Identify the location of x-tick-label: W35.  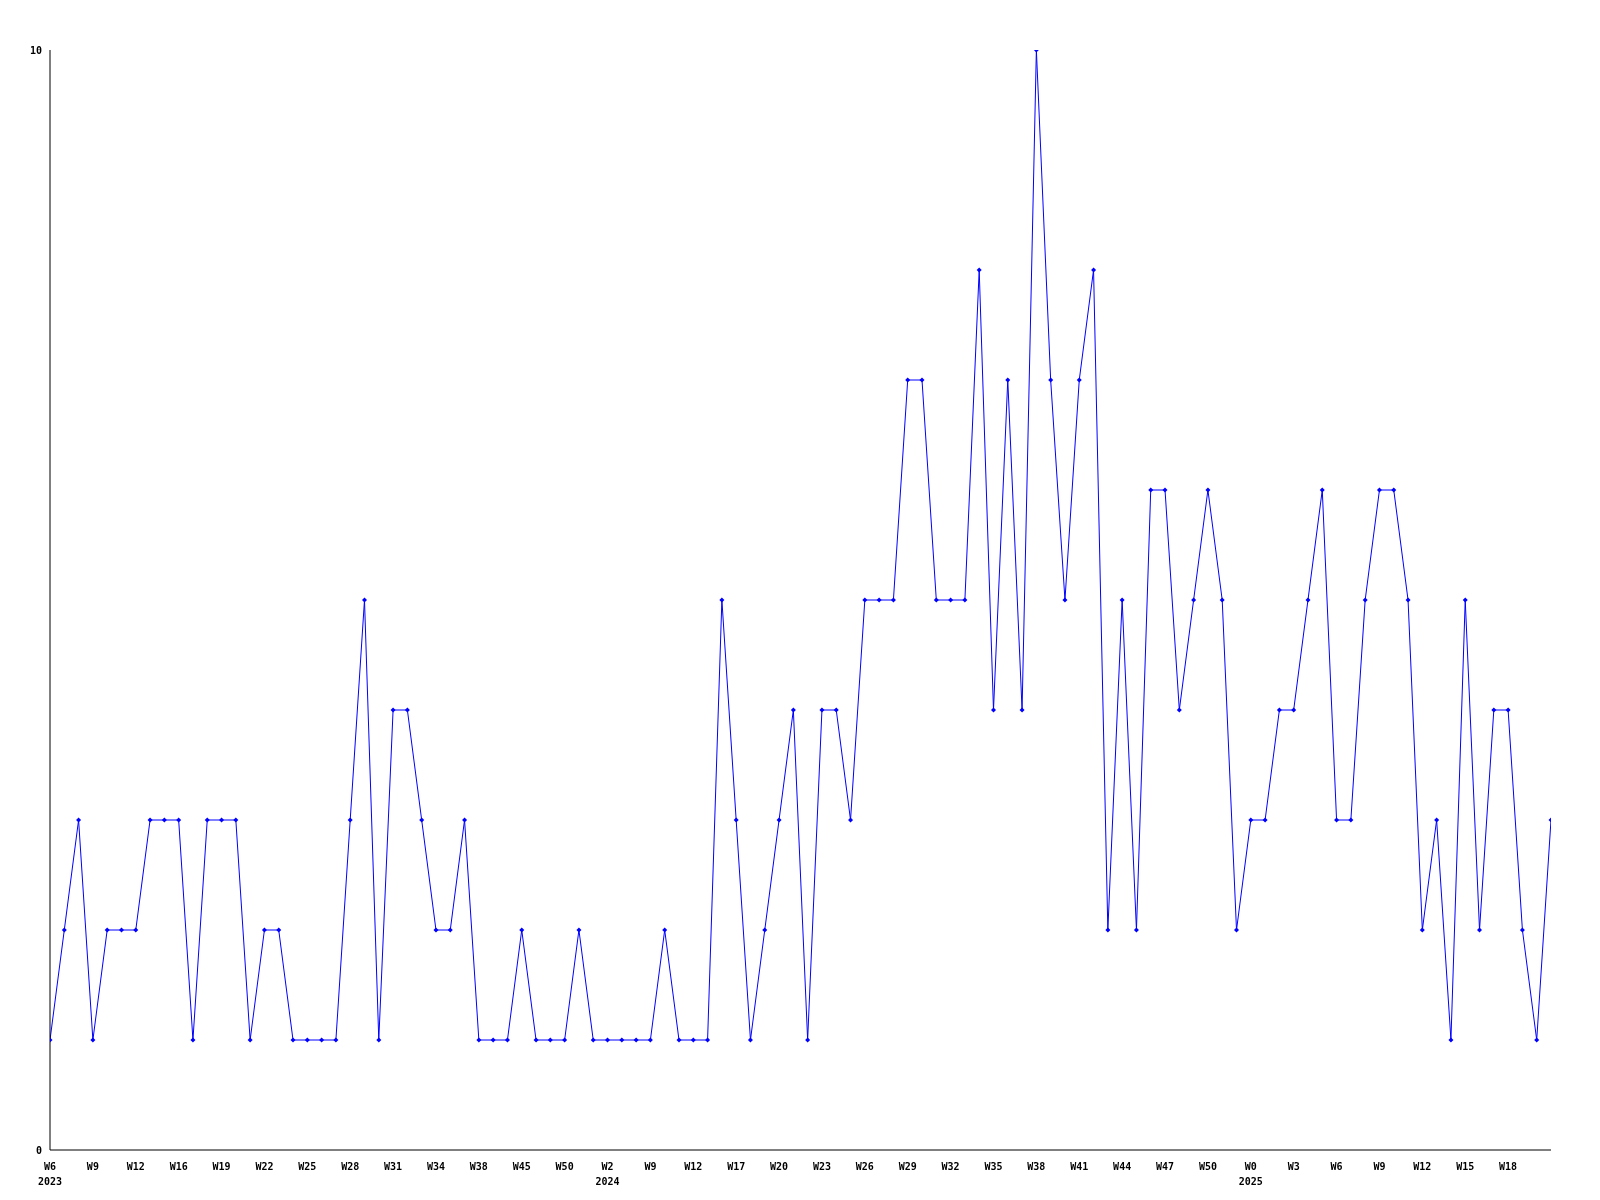
(993, 1166).